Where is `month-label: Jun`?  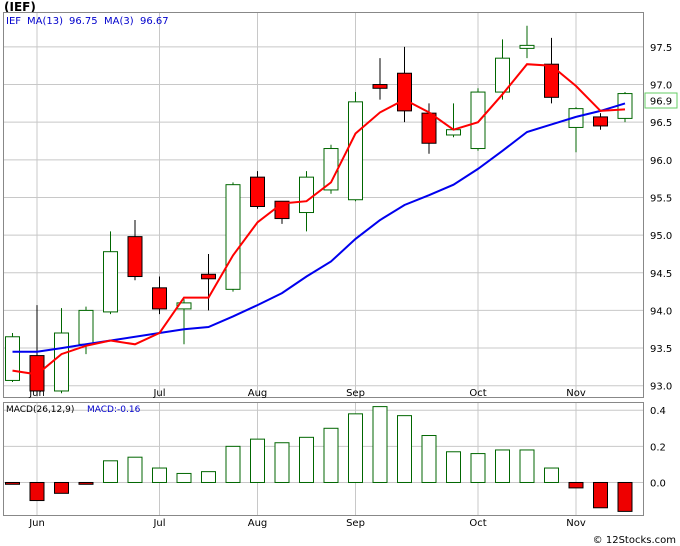 month-label: Jun is located at coordinates (36, 523).